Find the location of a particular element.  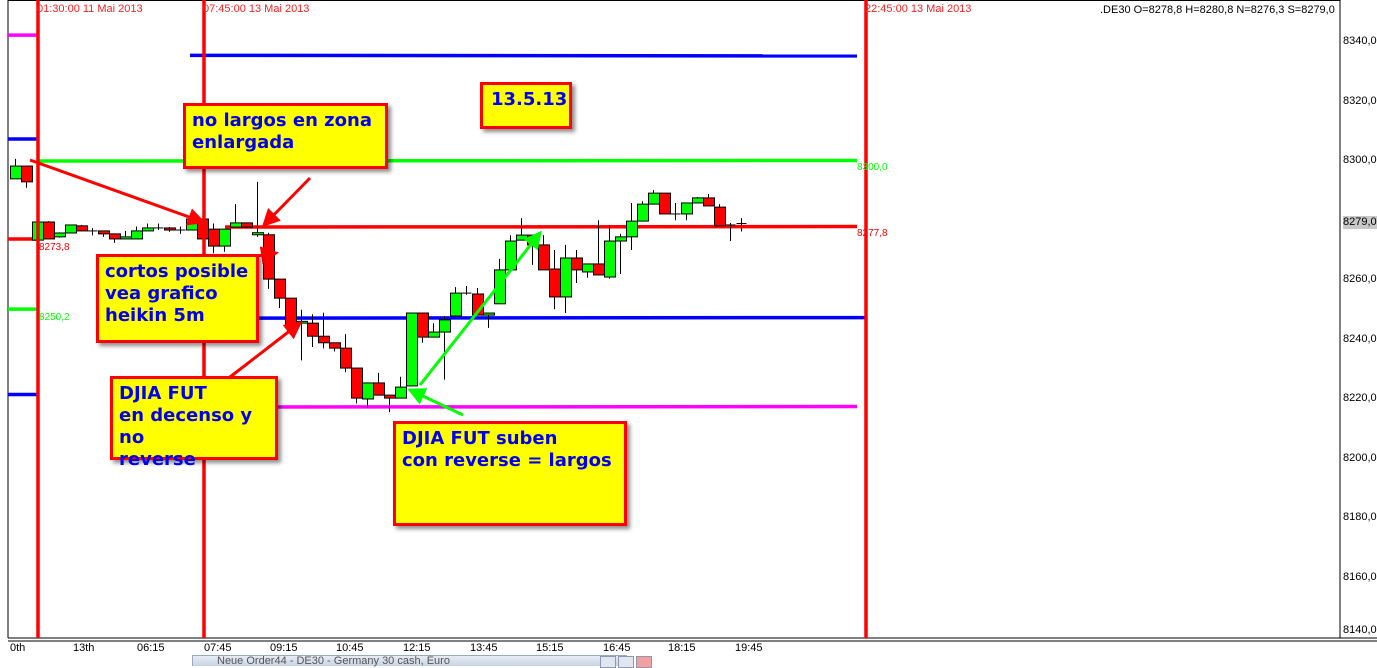

level-line-green is located at coordinates (447, 160).